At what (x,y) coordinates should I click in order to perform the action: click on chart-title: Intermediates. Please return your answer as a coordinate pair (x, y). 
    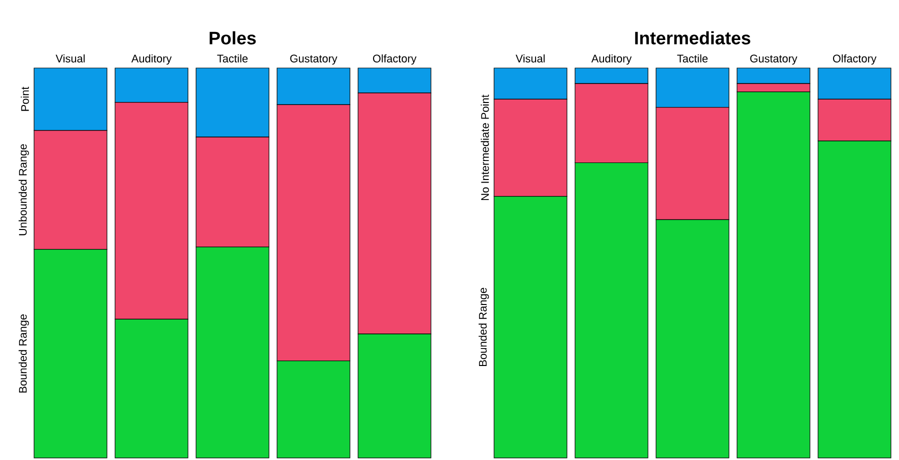
    Looking at the image, I should click on (692, 37).